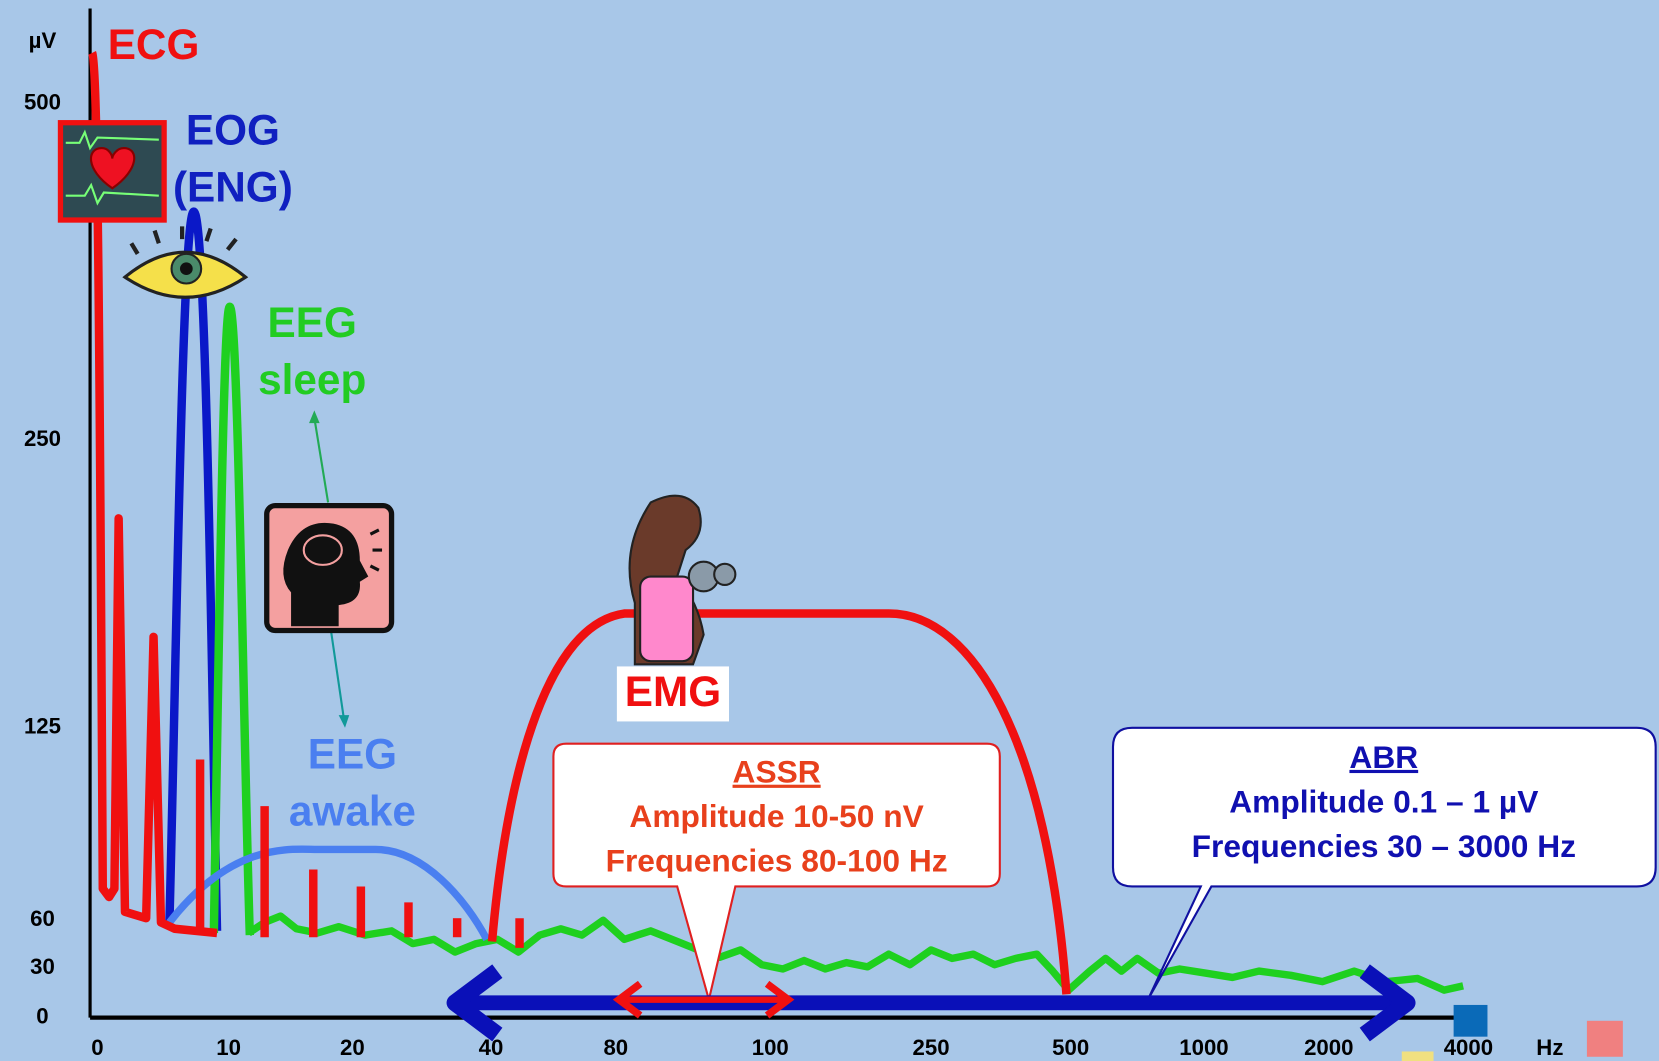  What do you see at coordinates (328, 893) in the screenshot?
I see `eeg-awake-curve` at bounding box center [328, 893].